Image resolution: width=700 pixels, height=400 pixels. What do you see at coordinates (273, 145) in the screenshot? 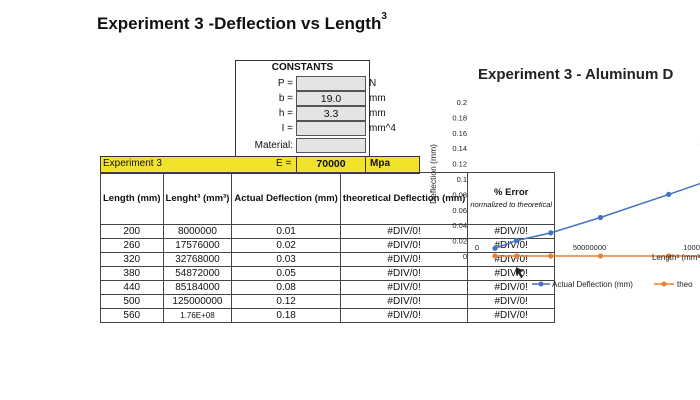
I see `constant-material-label: Material:` at bounding box center [273, 145].